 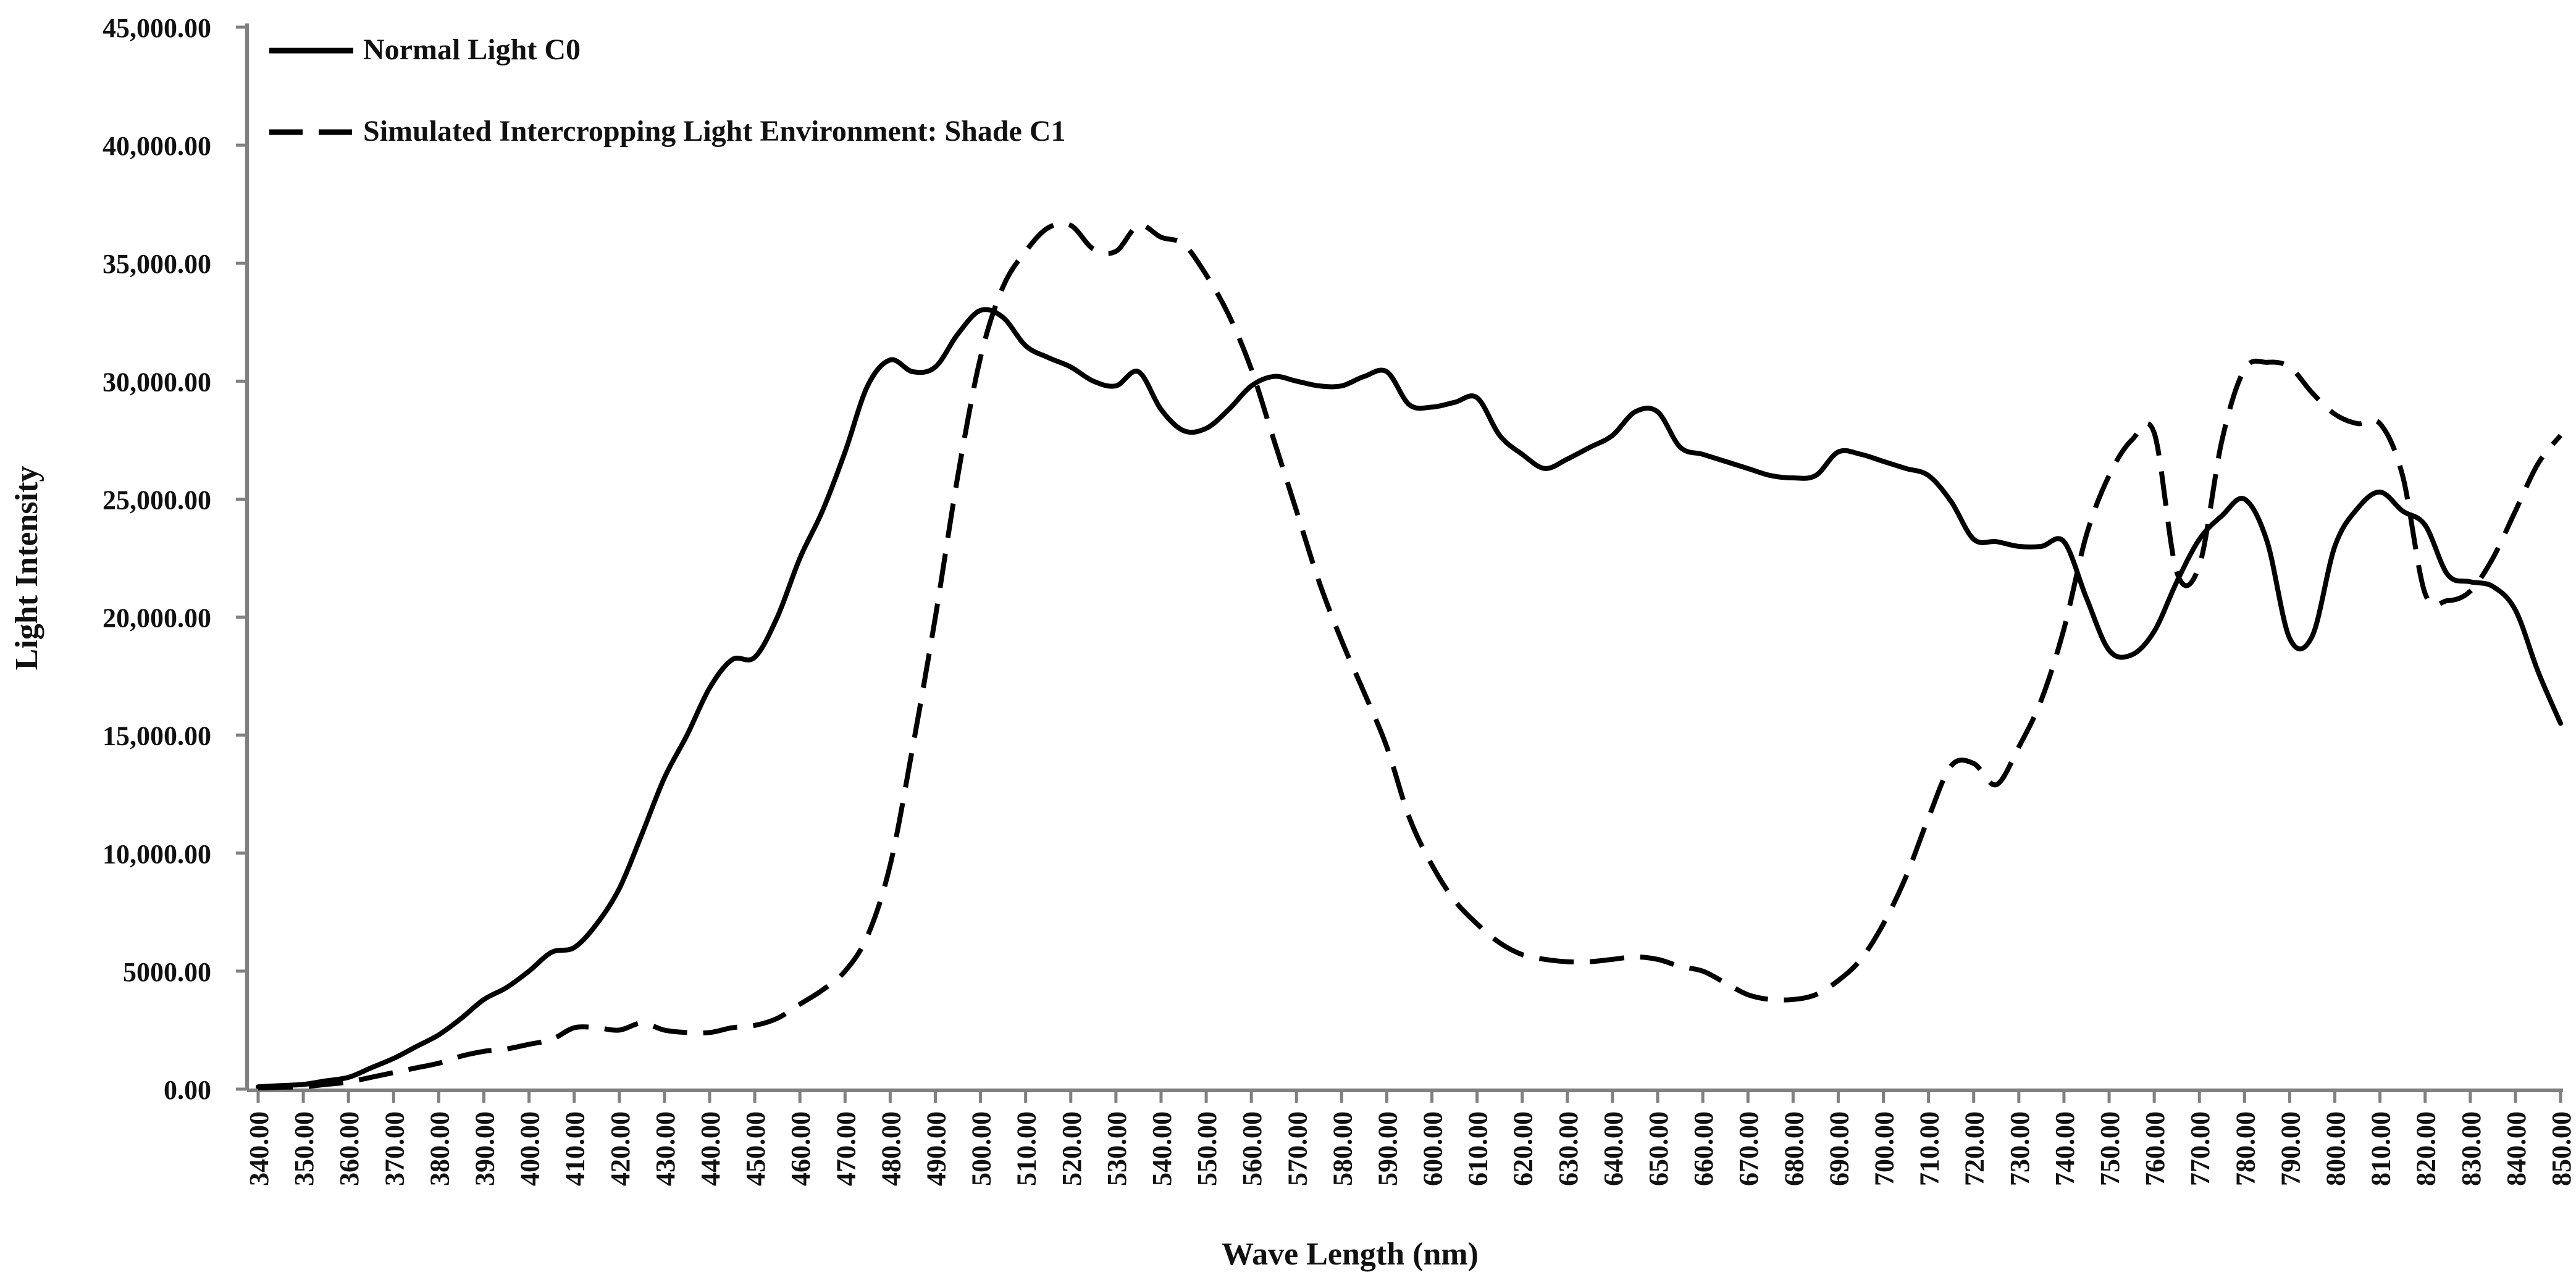 I want to click on x-tick-label: 850.00, so click(x=2561, y=1148).